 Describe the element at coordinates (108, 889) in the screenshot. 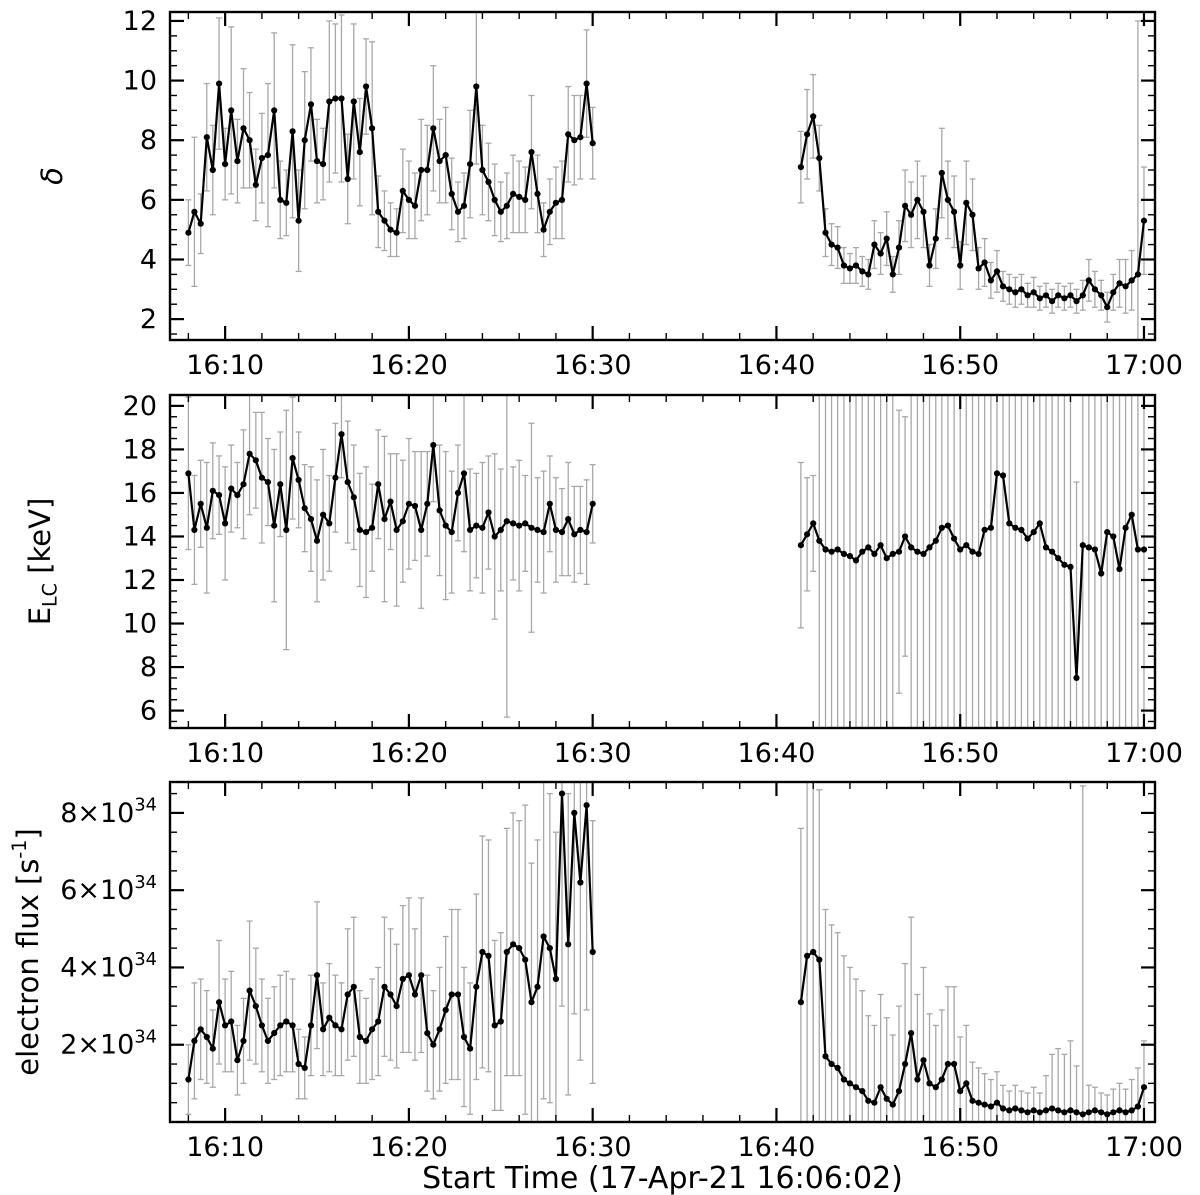

I see `y-tick-label: 6×1034` at that location.